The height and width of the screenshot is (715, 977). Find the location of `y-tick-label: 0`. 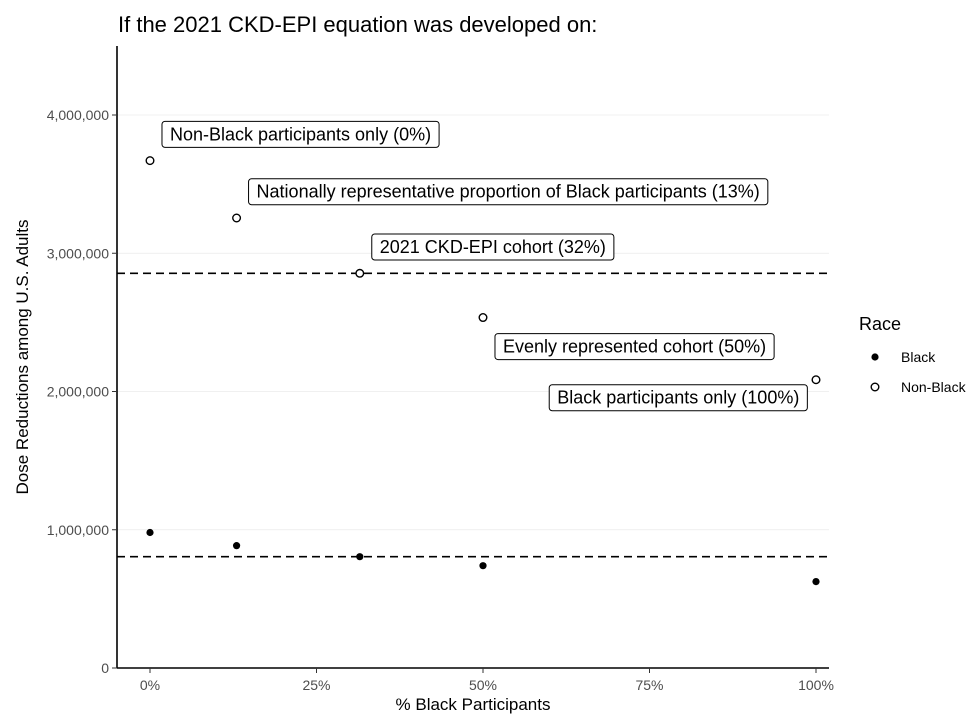

y-tick-label: 0 is located at coordinates (105, 668).